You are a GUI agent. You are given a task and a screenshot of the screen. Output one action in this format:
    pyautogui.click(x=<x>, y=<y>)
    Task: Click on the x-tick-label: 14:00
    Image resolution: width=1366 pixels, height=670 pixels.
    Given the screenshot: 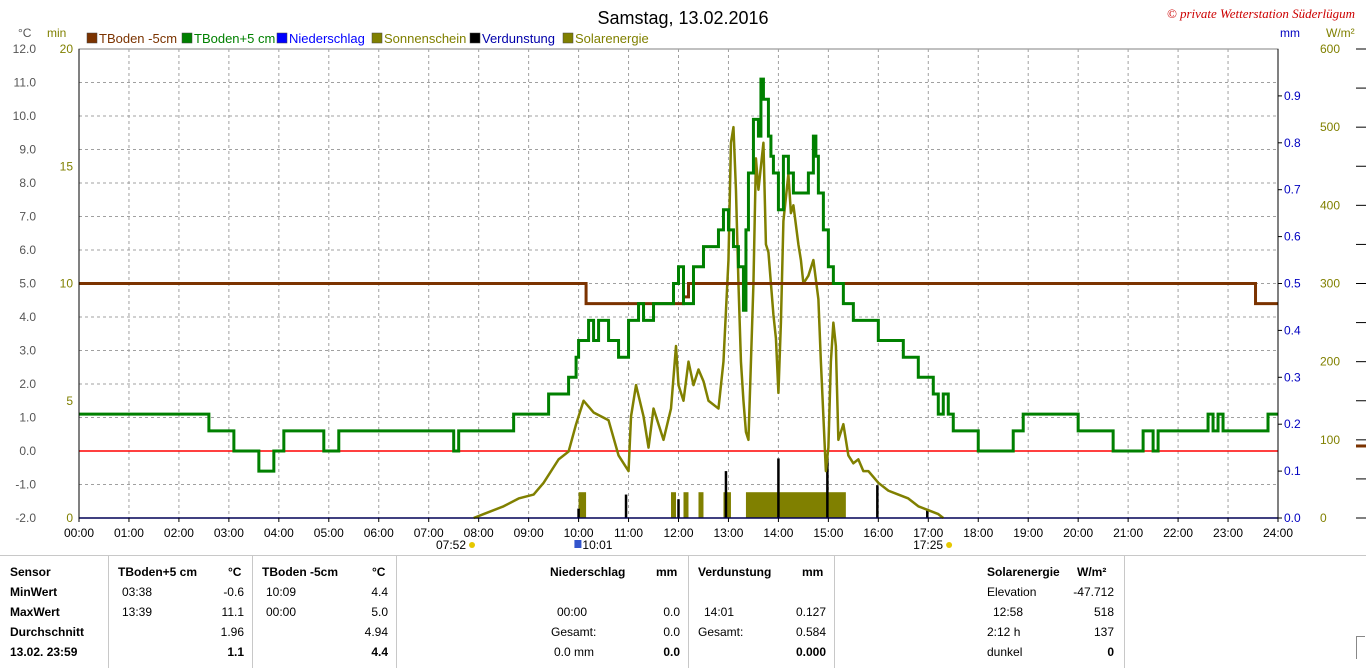 What is the action you would take?
    pyautogui.click(x=778, y=533)
    